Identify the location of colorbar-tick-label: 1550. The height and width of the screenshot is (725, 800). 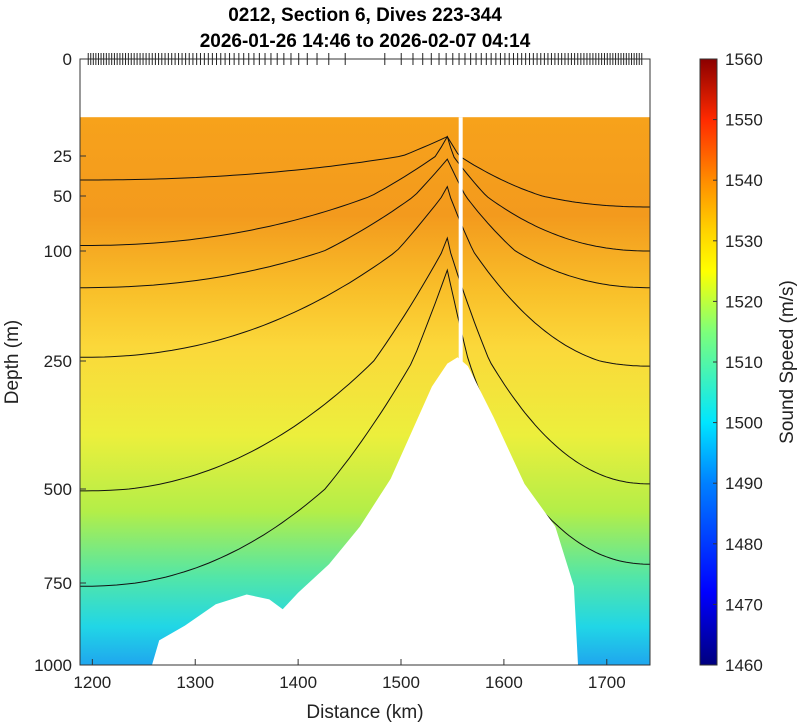
(744, 120).